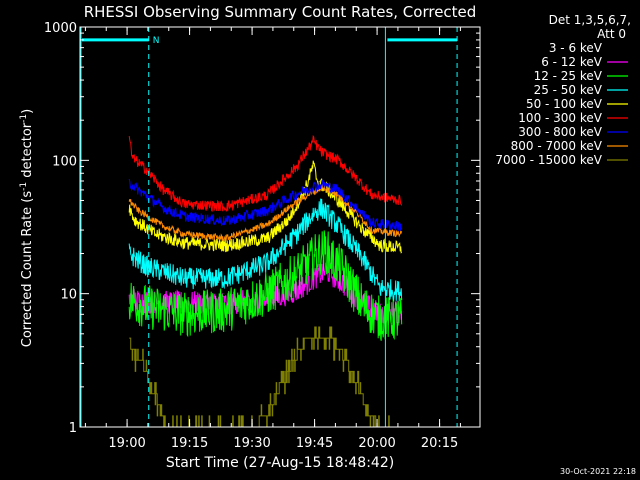  Describe the element at coordinates (560, 132) in the screenshot. I see `legend-label: 300 - 800 keV` at that location.